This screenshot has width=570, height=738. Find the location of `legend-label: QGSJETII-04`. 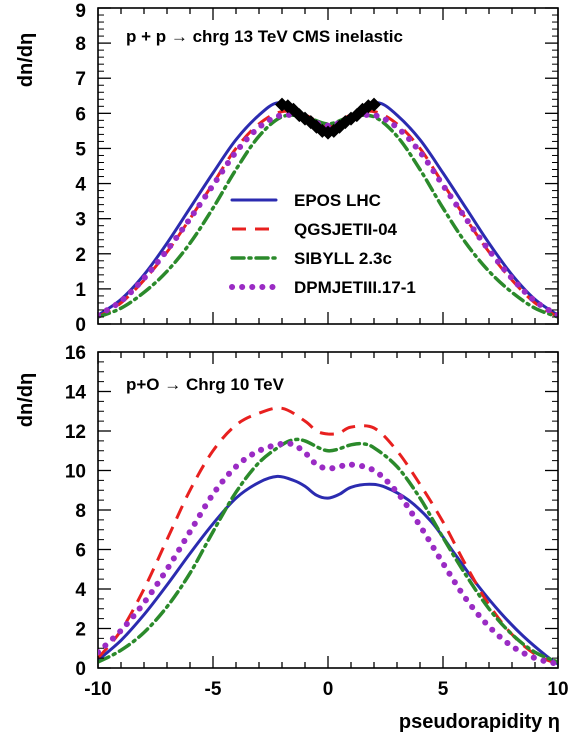

legend-label: QGSJETII-04 is located at coordinates (346, 229).